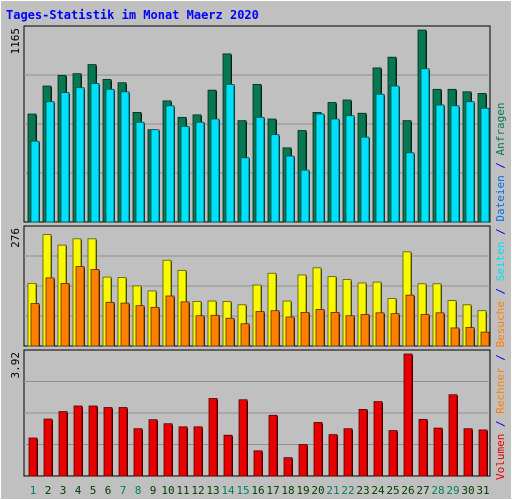  I want to click on x-tick-label: 13, so click(212, 490).